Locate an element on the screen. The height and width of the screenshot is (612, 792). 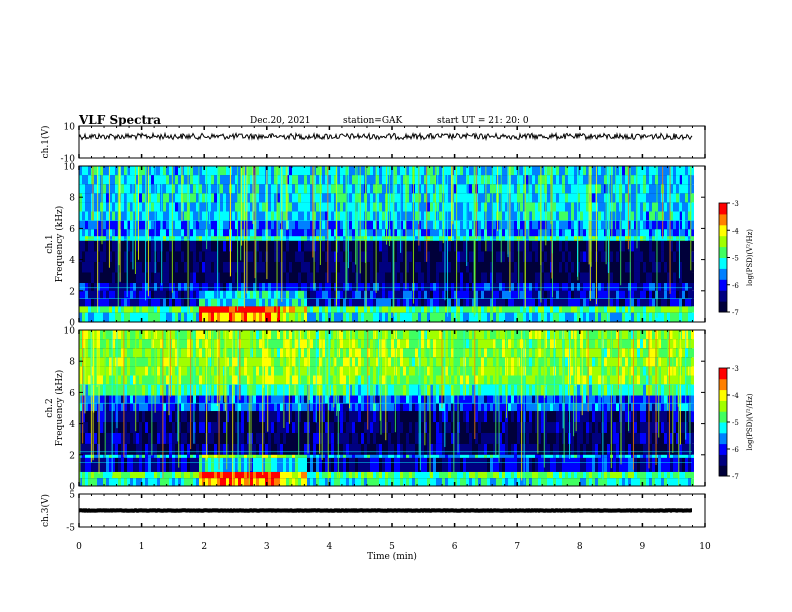
time-axis: 0 1 2 3 4 5 6 7 8 9 10 Time (min) is located at coordinates (393, 552).